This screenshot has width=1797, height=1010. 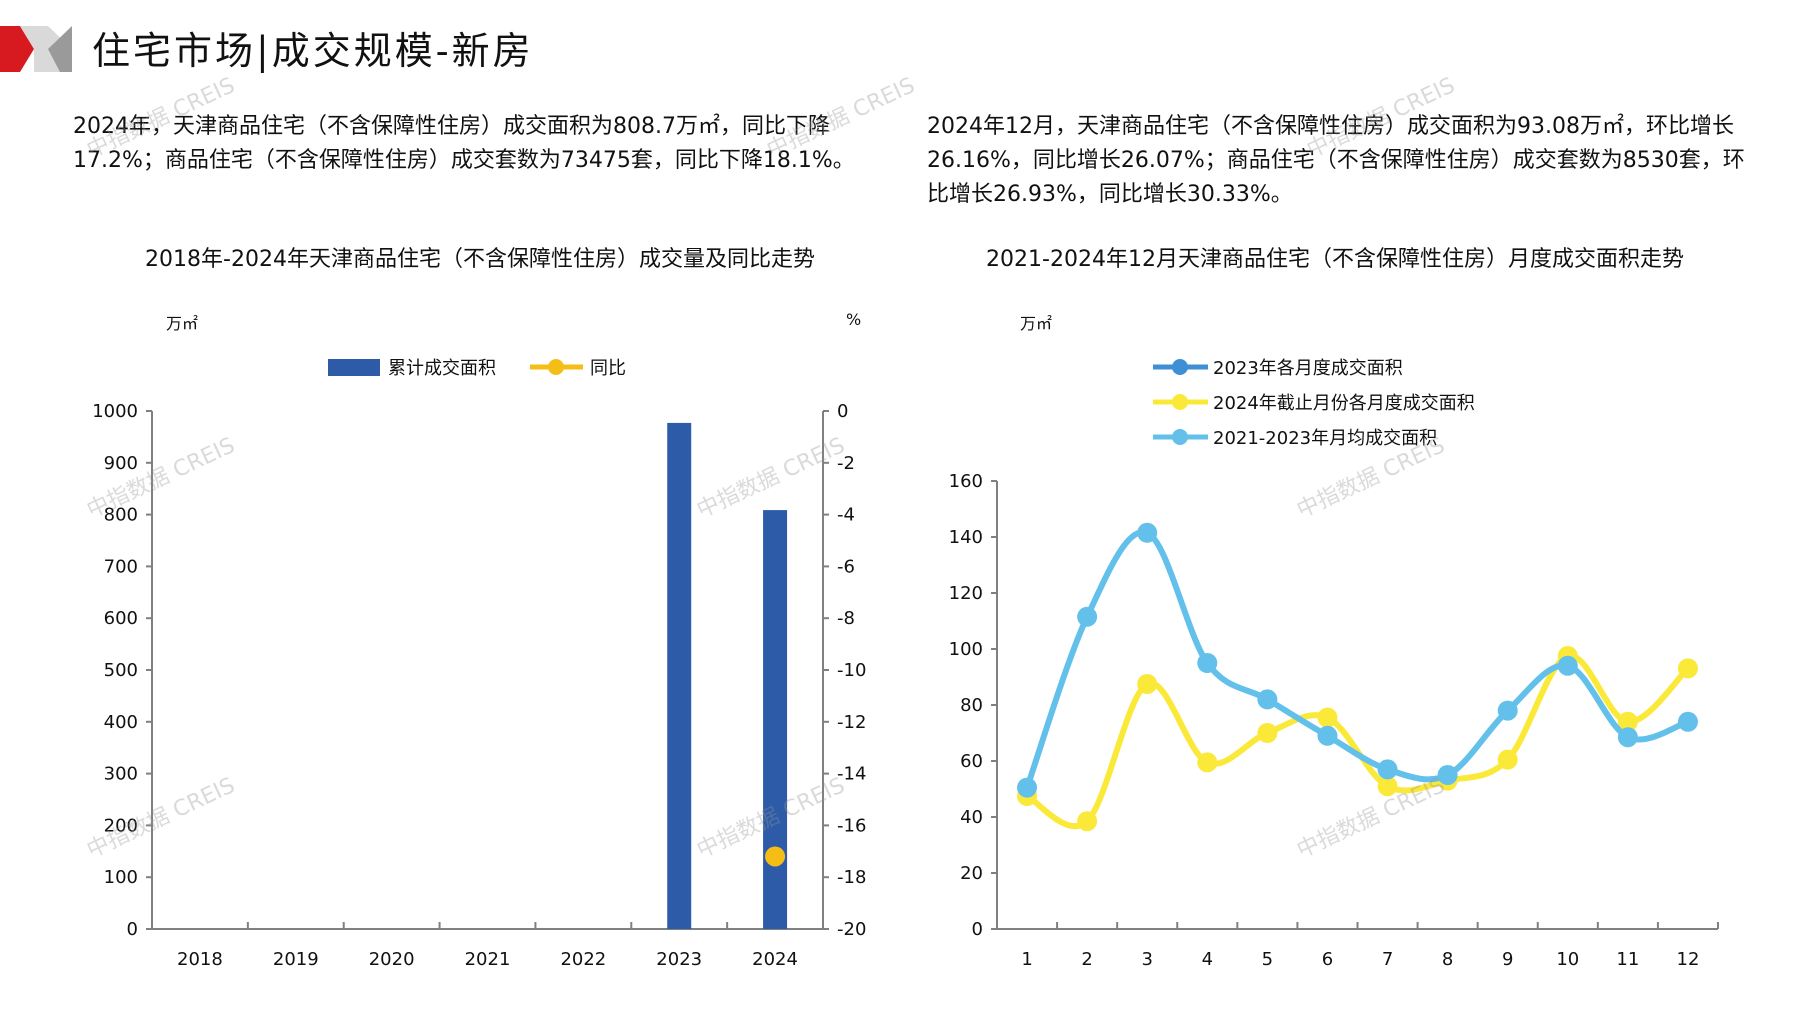 I want to click on y2-axis-unit: %, so click(x=854, y=319).